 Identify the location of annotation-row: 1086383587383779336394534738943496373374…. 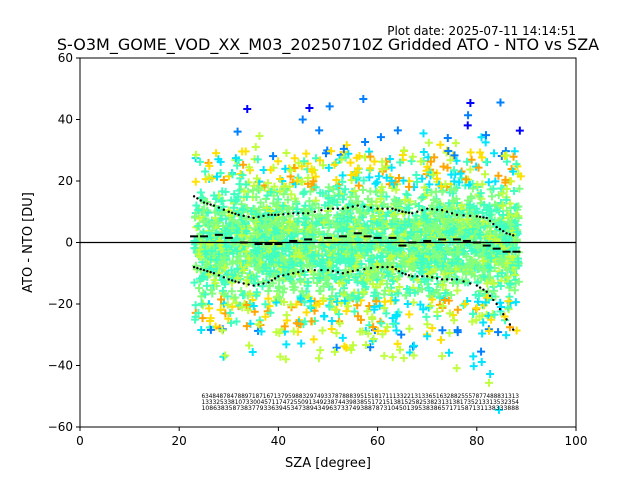
(360, 408).